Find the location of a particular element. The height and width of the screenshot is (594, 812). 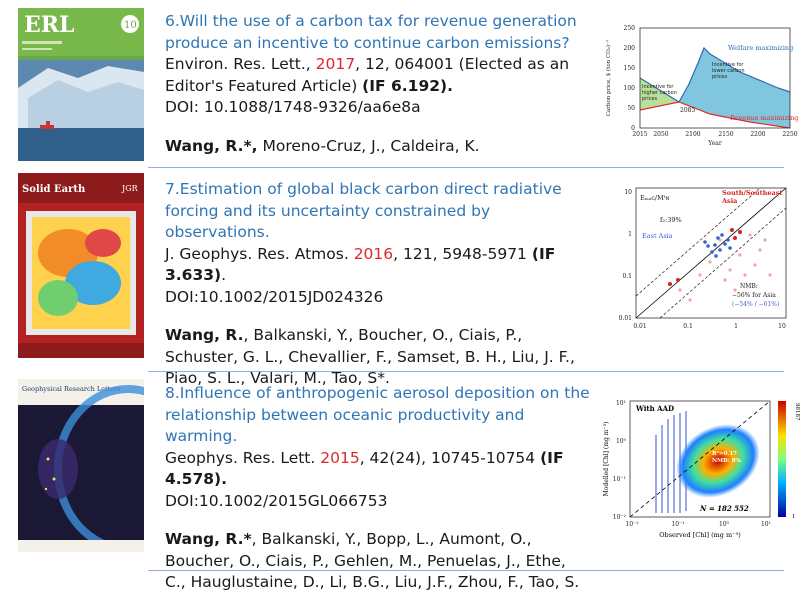

lower-incentive-label: Incentive for lower carbon prices is located at coordinates (728, 71).